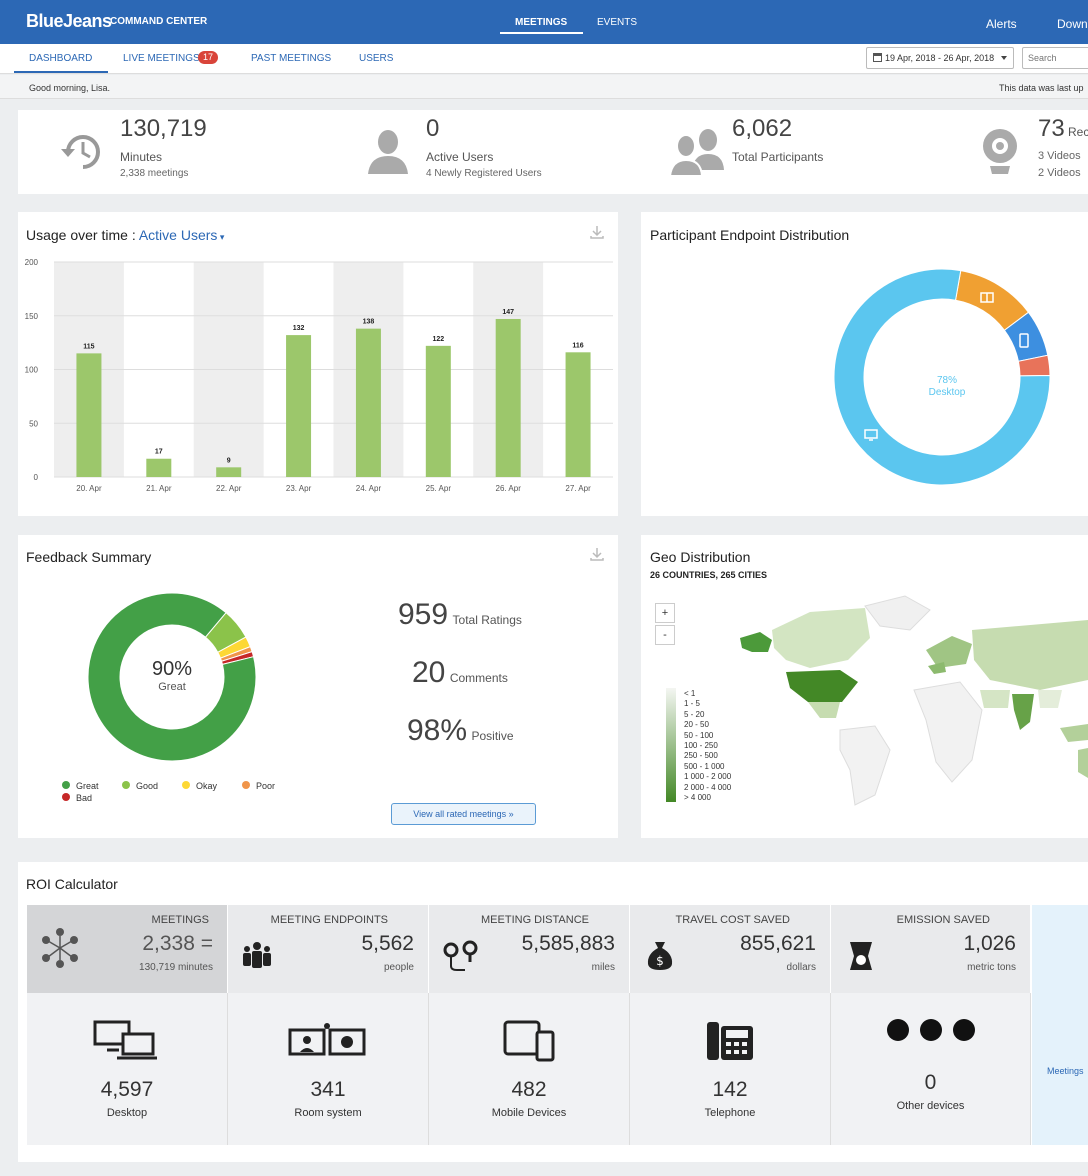 The width and height of the screenshot is (1088, 1176). I want to click on x-tick-label: 23. Apr, so click(299, 488).